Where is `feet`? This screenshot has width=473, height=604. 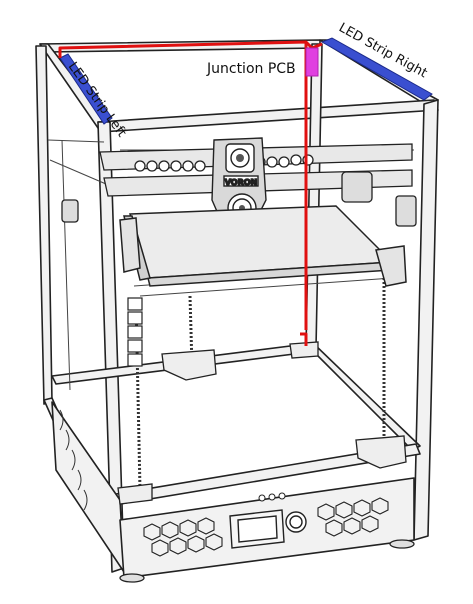
feet is located at coordinates (267, 561).